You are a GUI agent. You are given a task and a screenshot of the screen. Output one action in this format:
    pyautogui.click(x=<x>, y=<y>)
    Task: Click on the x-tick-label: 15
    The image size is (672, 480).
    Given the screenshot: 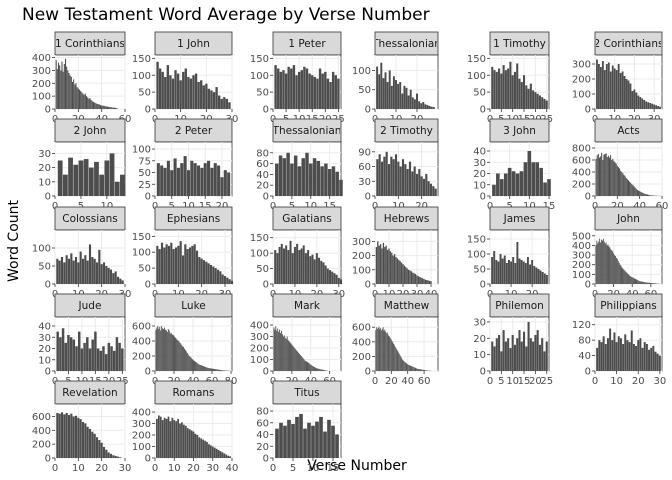 What is the action you would take?
    pyautogui.click(x=524, y=381)
    